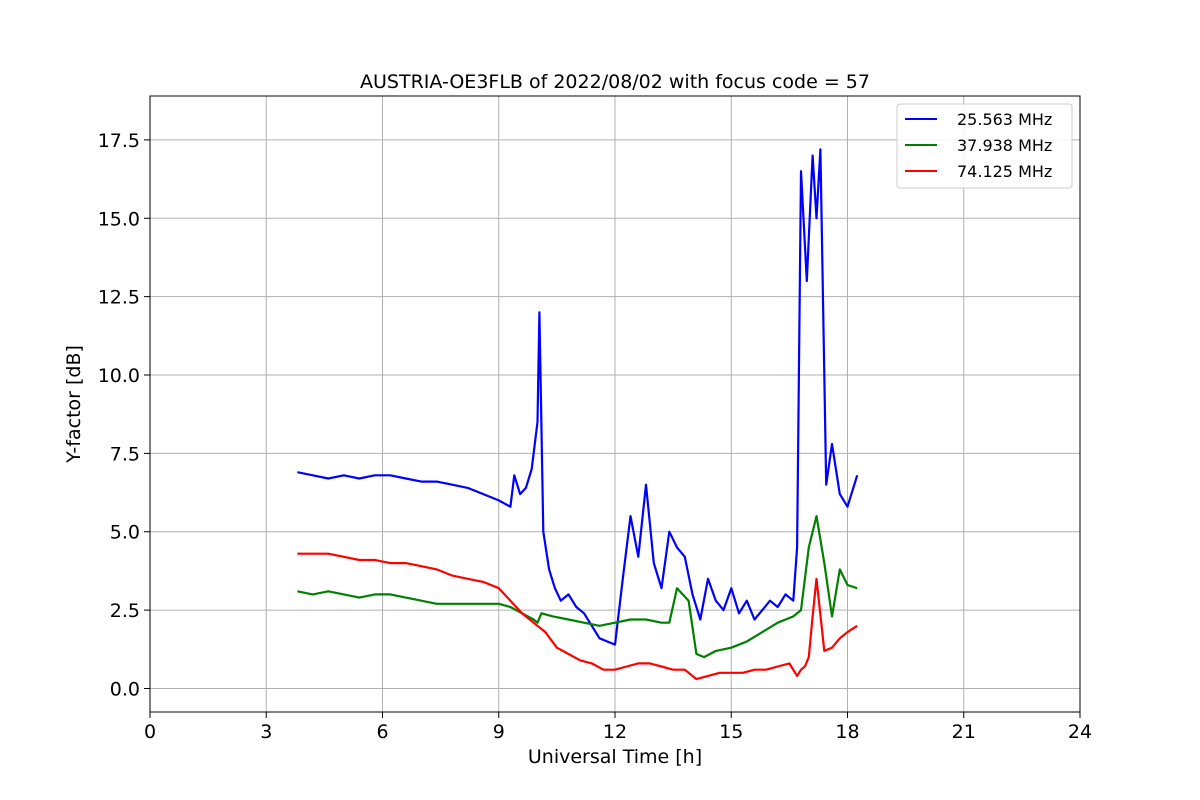 This screenshot has width=1200, height=800. What do you see at coordinates (499, 732) in the screenshot?
I see `x-tick-label: 9` at bounding box center [499, 732].